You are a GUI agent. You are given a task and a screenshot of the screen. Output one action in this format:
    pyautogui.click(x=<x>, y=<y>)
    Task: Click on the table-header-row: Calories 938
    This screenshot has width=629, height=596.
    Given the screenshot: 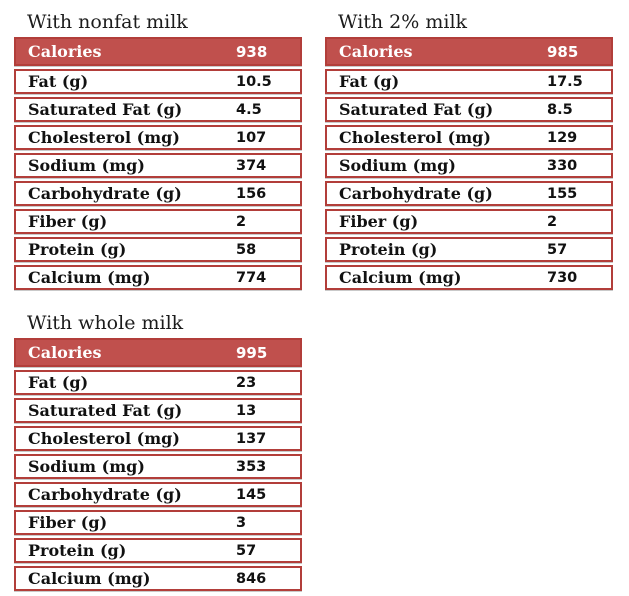 What is the action you would take?
    pyautogui.click(x=158, y=51)
    